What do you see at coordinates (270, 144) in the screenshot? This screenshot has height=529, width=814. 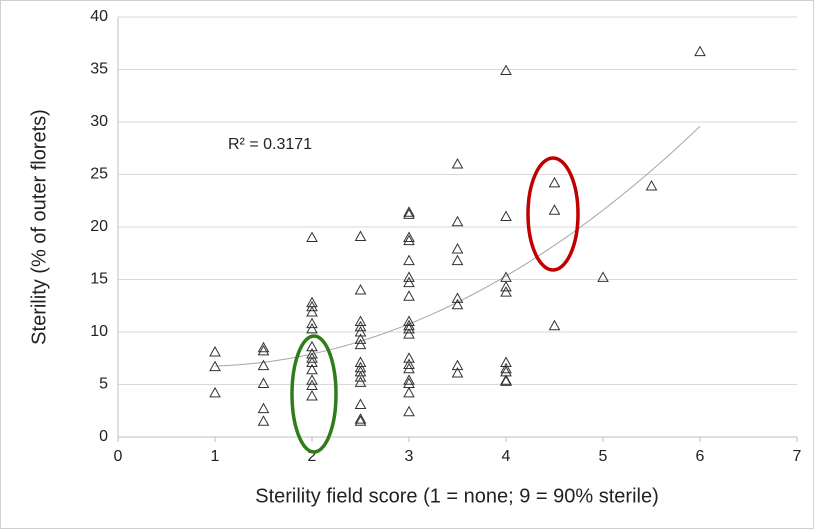 I see `r-squared-annotation: R² = 0.3171` at bounding box center [270, 144].